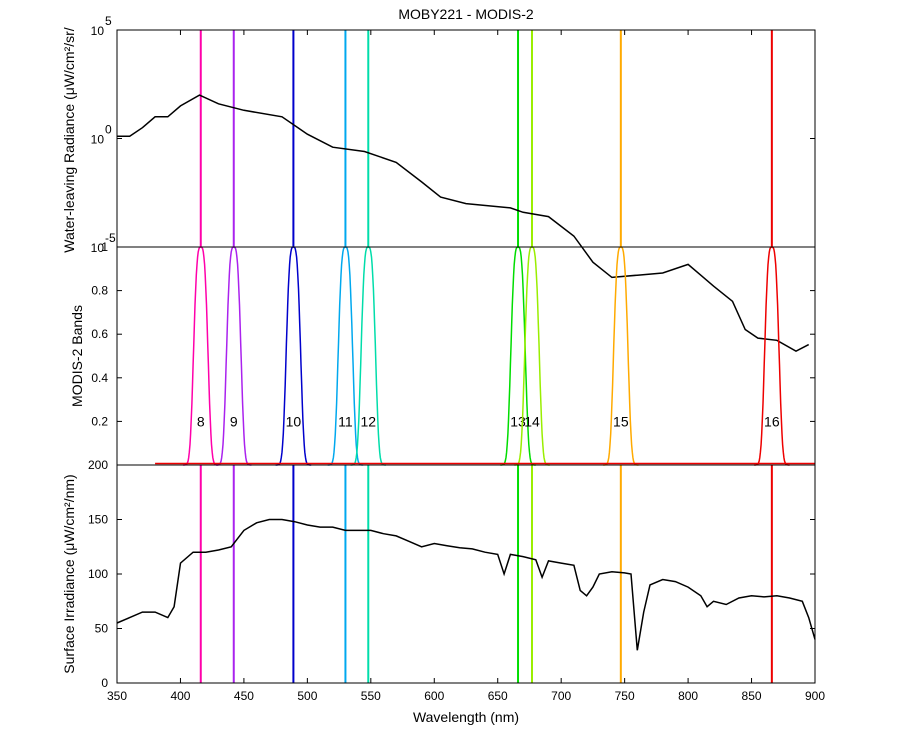  Describe the element at coordinates (688, 696) in the screenshot. I see `x-tick-label: 800` at that location.